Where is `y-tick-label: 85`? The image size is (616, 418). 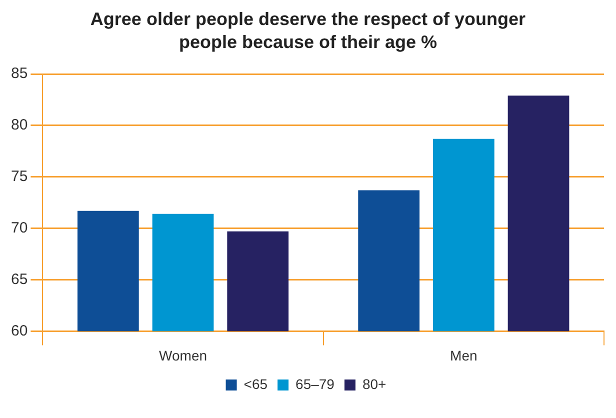
y-tick-label: 85 is located at coordinates (19, 73).